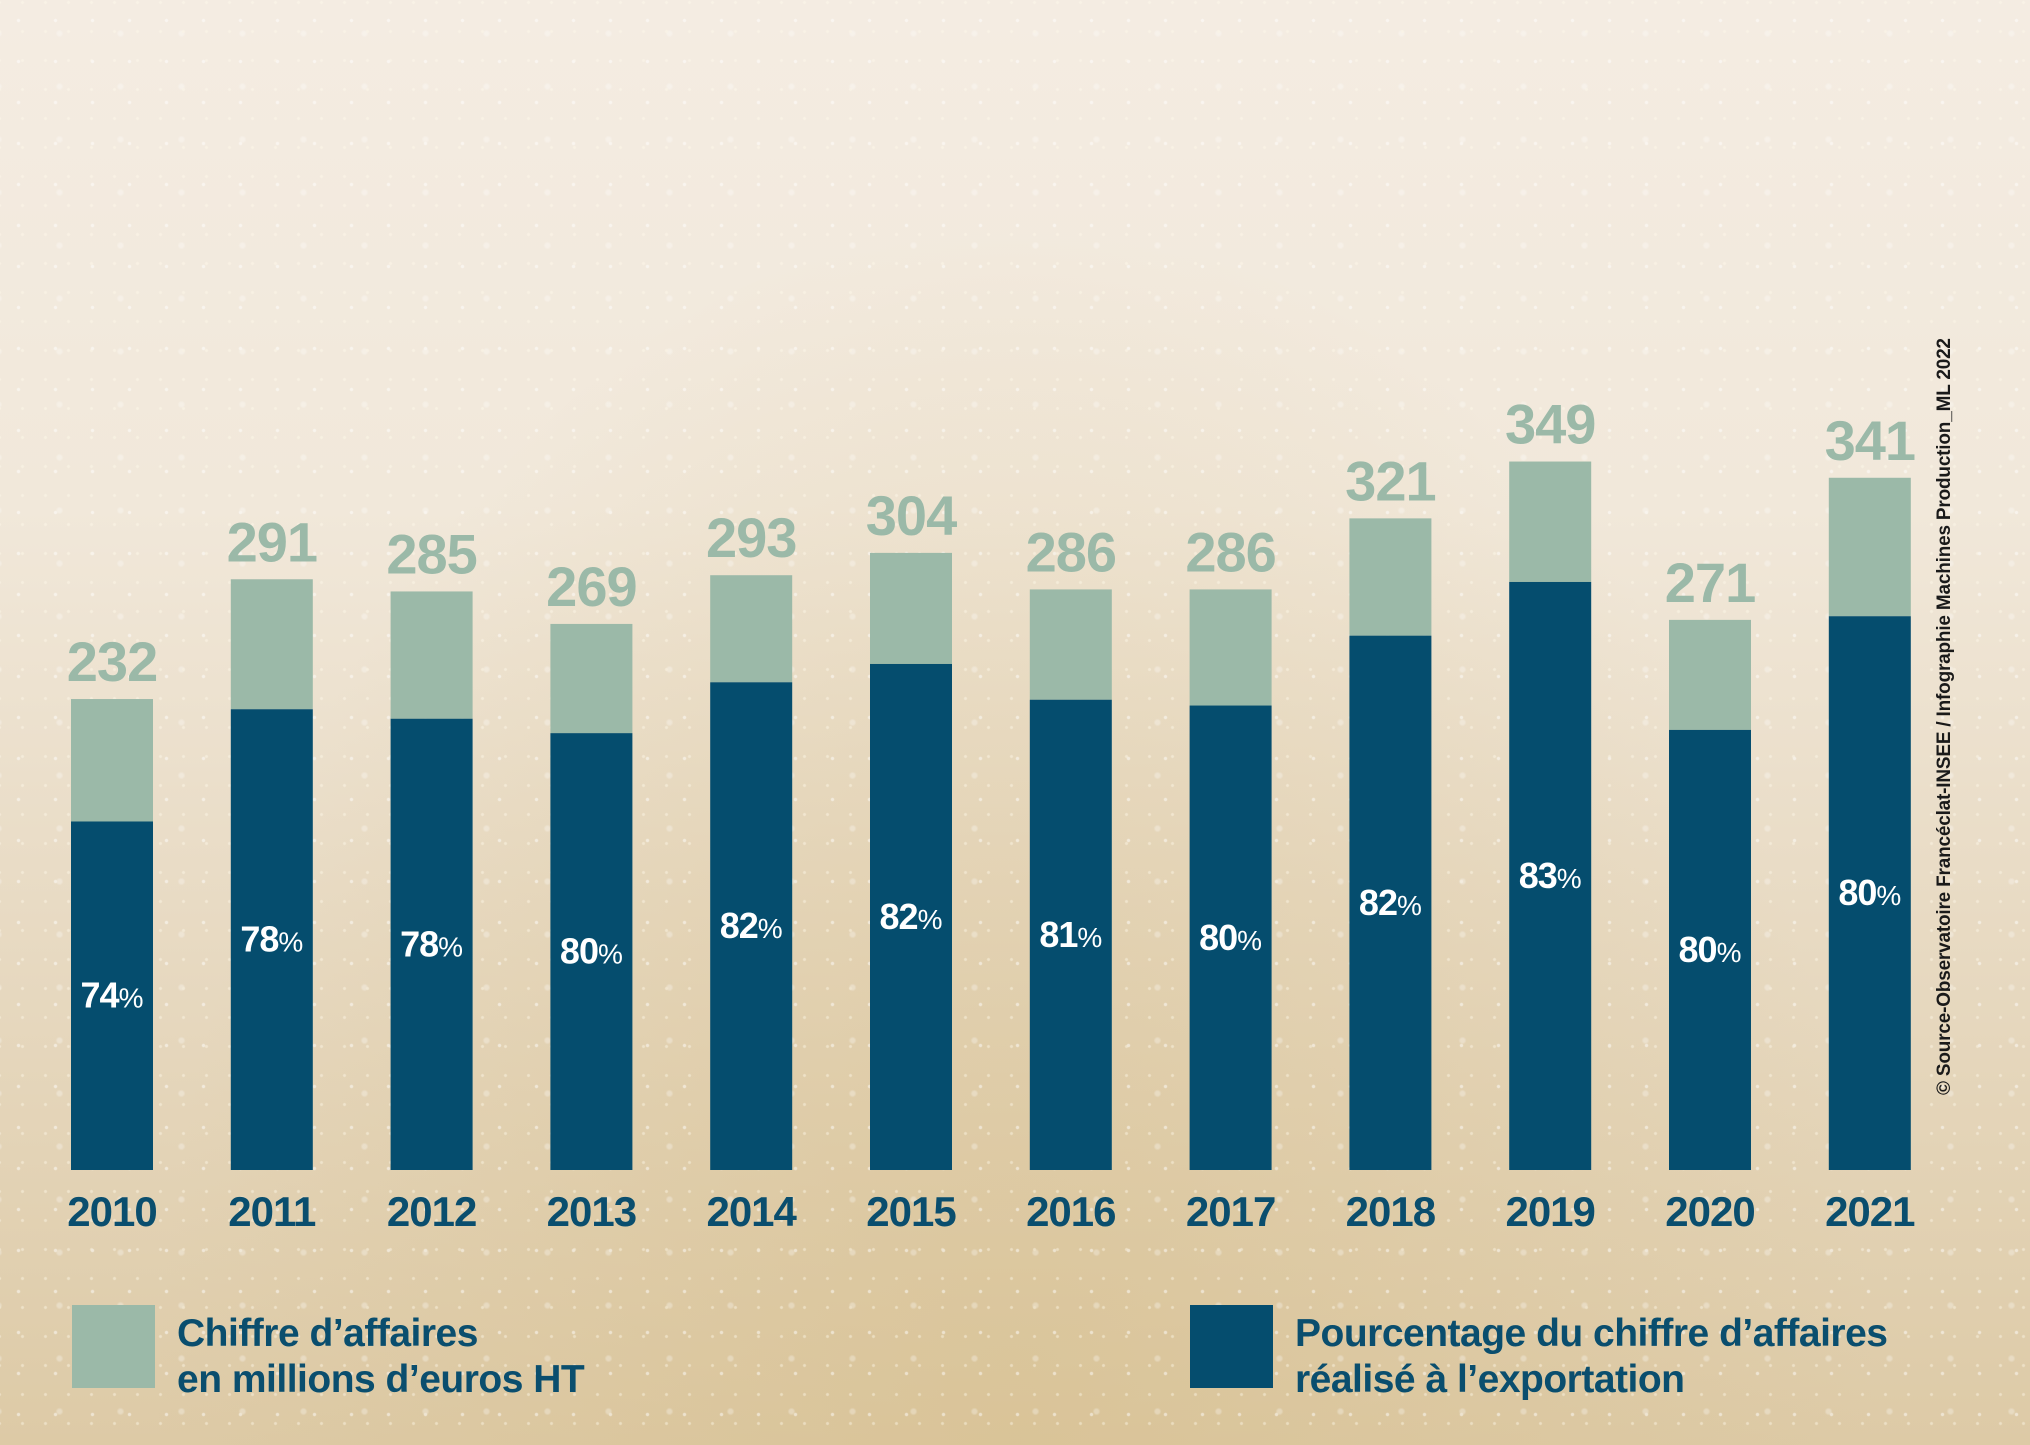  What do you see at coordinates (591, 1211) in the screenshot?
I see `year-label-2013: 2013` at bounding box center [591, 1211].